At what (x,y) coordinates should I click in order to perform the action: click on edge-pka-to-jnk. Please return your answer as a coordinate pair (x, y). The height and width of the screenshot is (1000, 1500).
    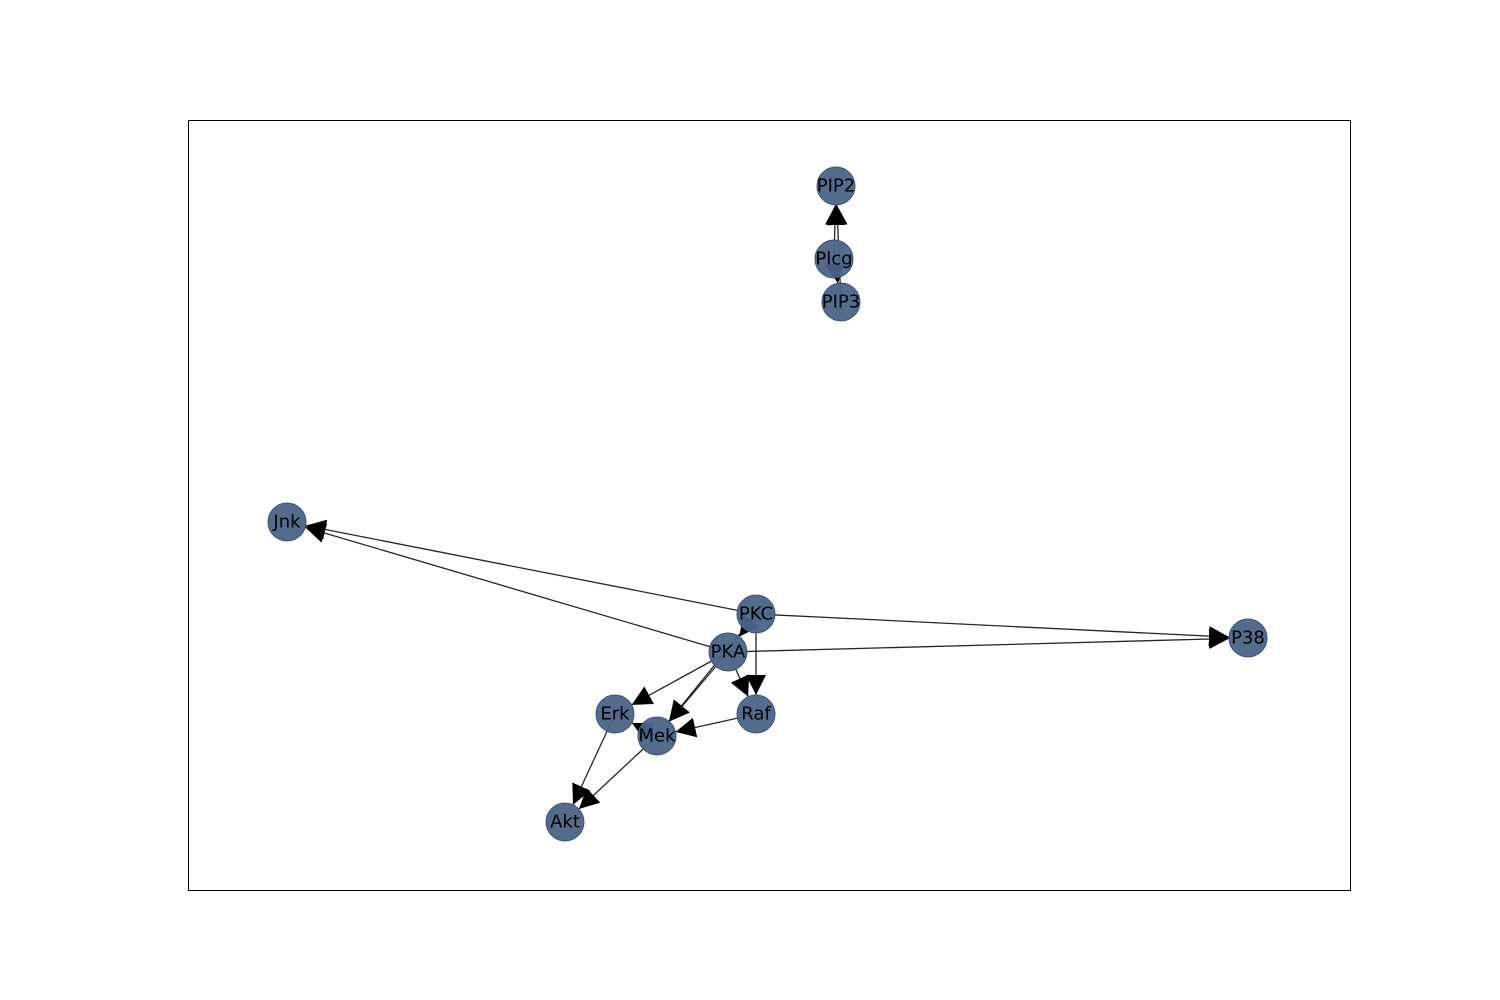
    Looking at the image, I should click on (517, 588).